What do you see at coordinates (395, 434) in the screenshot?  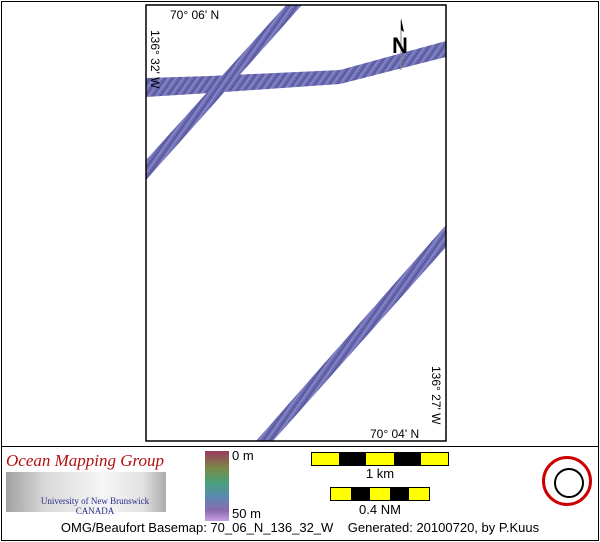 I see `bottom-latitude-label: 70° 04' N` at bounding box center [395, 434].